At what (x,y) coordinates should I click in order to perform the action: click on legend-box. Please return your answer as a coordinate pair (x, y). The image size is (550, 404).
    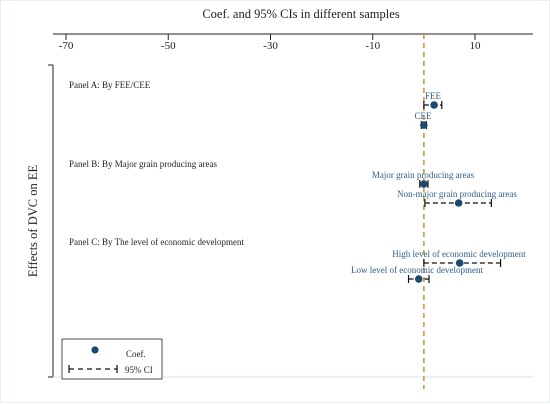
    Looking at the image, I should click on (112, 359).